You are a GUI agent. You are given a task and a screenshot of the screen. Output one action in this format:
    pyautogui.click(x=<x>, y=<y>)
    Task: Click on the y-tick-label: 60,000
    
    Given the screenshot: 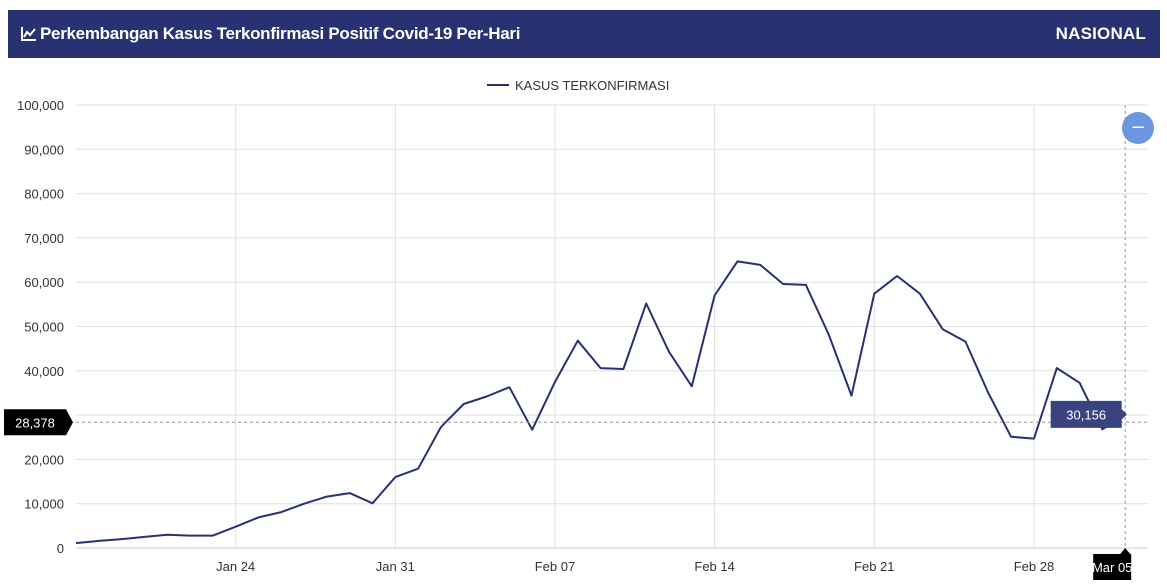 What is the action you would take?
    pyautogui.click(x=44, y=282)
    